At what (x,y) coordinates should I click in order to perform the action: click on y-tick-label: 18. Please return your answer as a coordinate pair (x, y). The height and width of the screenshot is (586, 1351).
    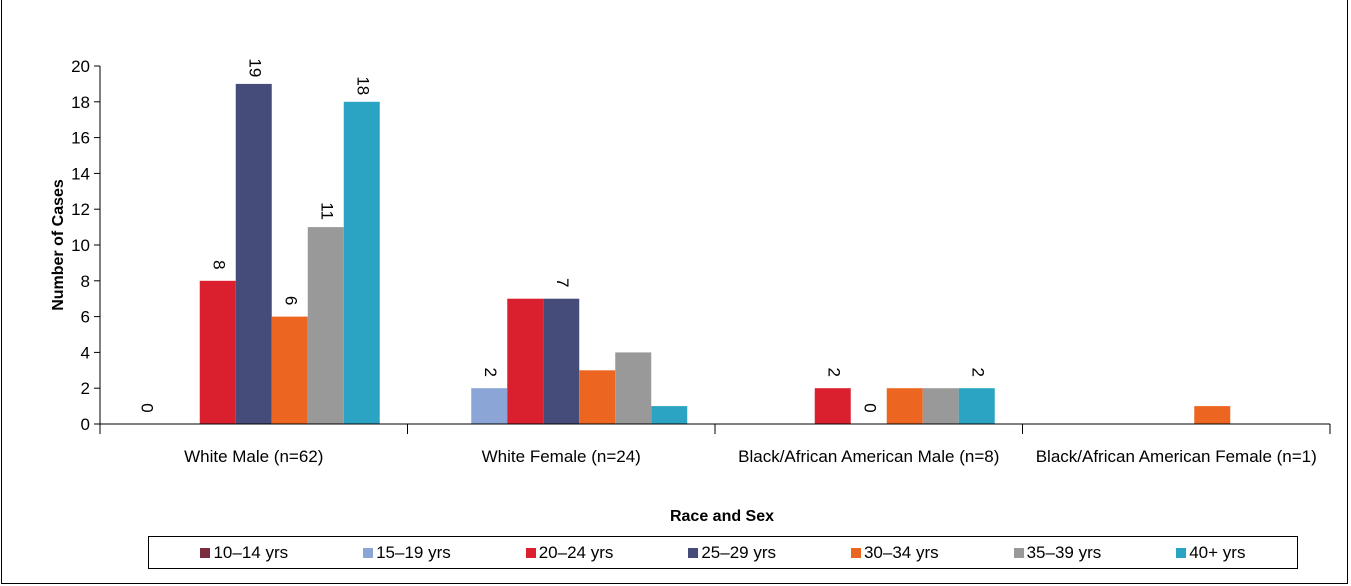
    Looking at the image, I should click on (80, 102).